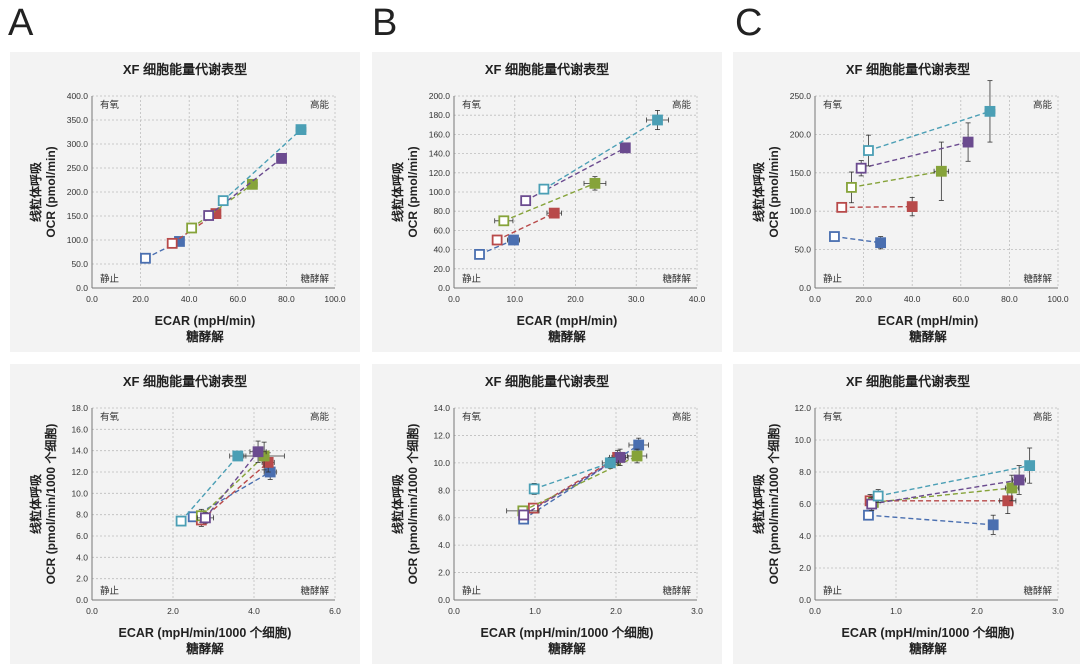 This screenshot has width=1080, height=664. What do you see at coordinates (554, 213) in the screenshot?
I see `stressed-point-red` at bounding box center [554, 213].